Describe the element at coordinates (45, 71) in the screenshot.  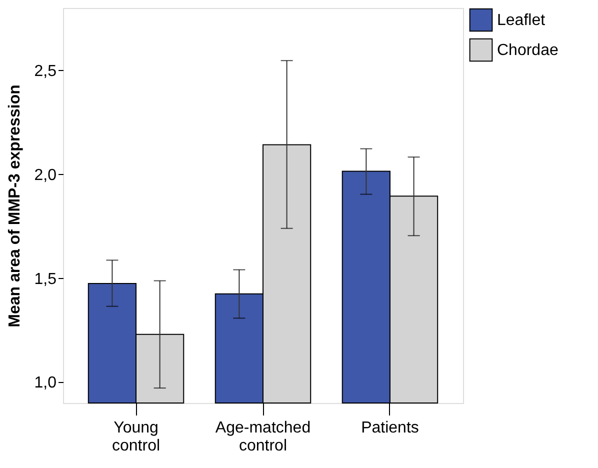
I see `y-tick-label: 2,5` at that location.